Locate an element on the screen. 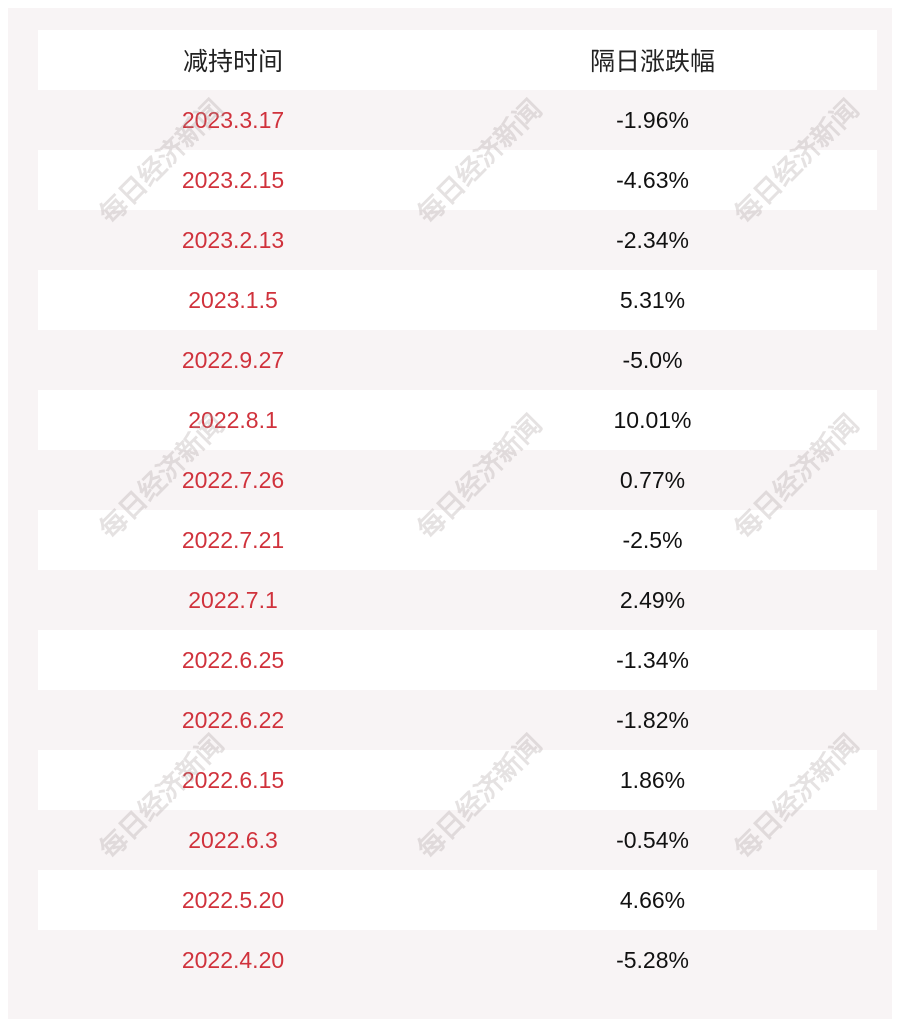 This screenshot has width=900, height=1019. table-row: 2023.2.15 -4.63% is located at coordinates (457, 180).